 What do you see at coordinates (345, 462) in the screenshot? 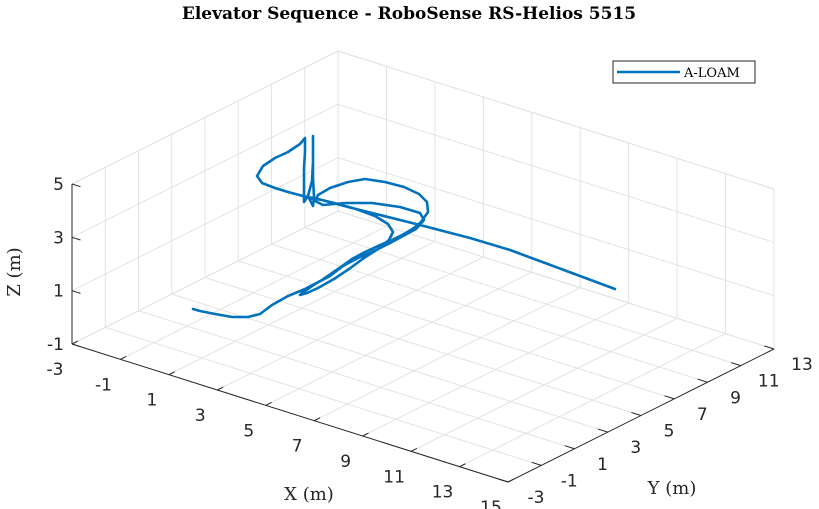
I see `x-tick-label: 9` at bounding box center [345, 462].